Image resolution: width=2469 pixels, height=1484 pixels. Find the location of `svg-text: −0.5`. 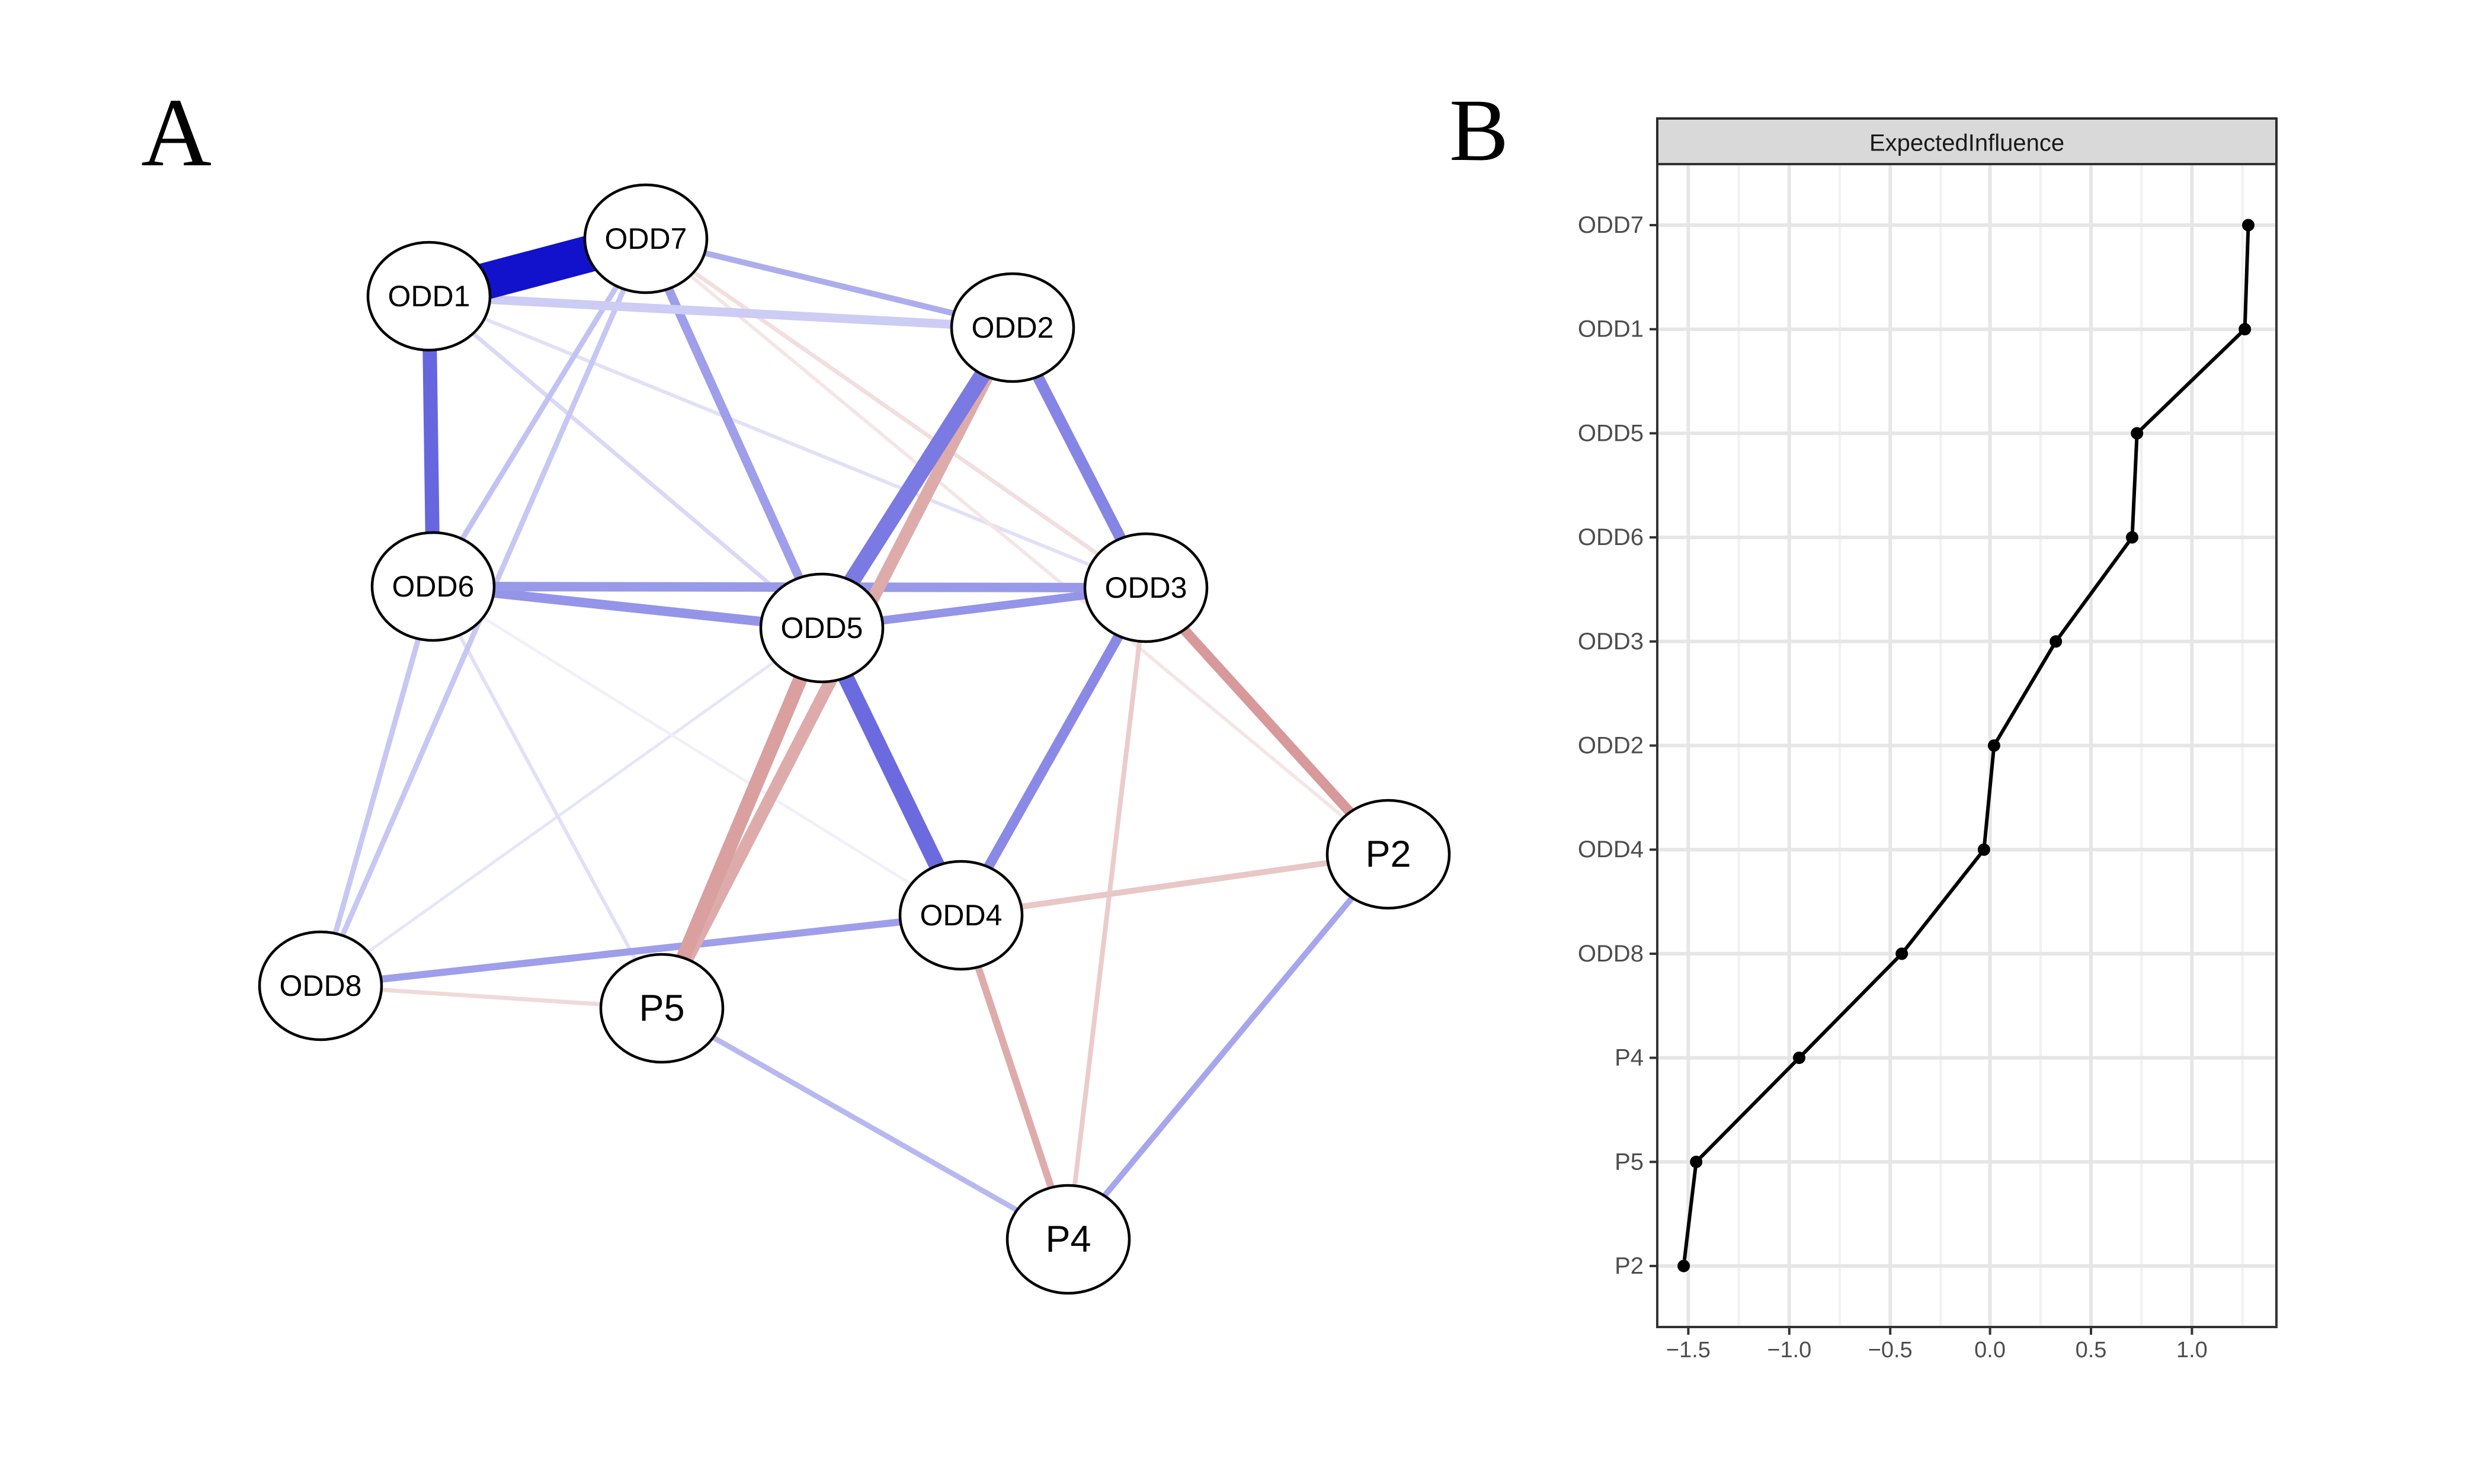

svg-text: −0.5 is located at coordinates (1890, 1350).